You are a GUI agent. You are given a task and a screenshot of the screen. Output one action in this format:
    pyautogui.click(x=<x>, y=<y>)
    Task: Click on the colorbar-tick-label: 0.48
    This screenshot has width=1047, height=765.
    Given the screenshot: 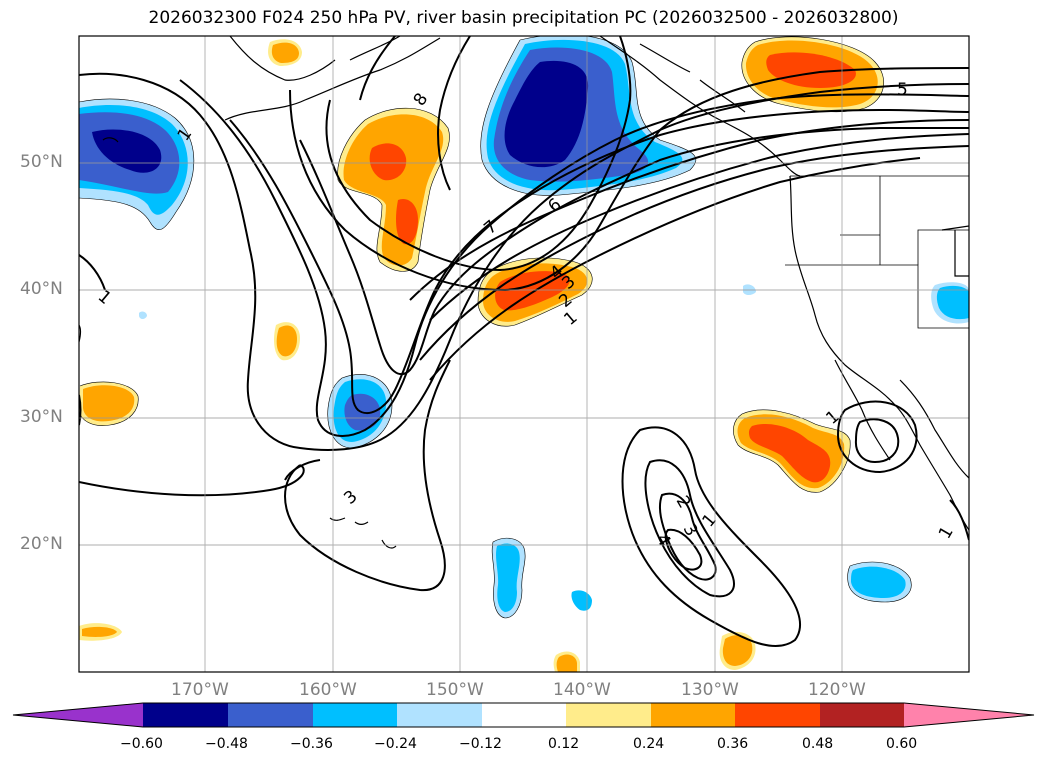 What is the action you would take?
    pyautogui.click(x=818, y=744)
    